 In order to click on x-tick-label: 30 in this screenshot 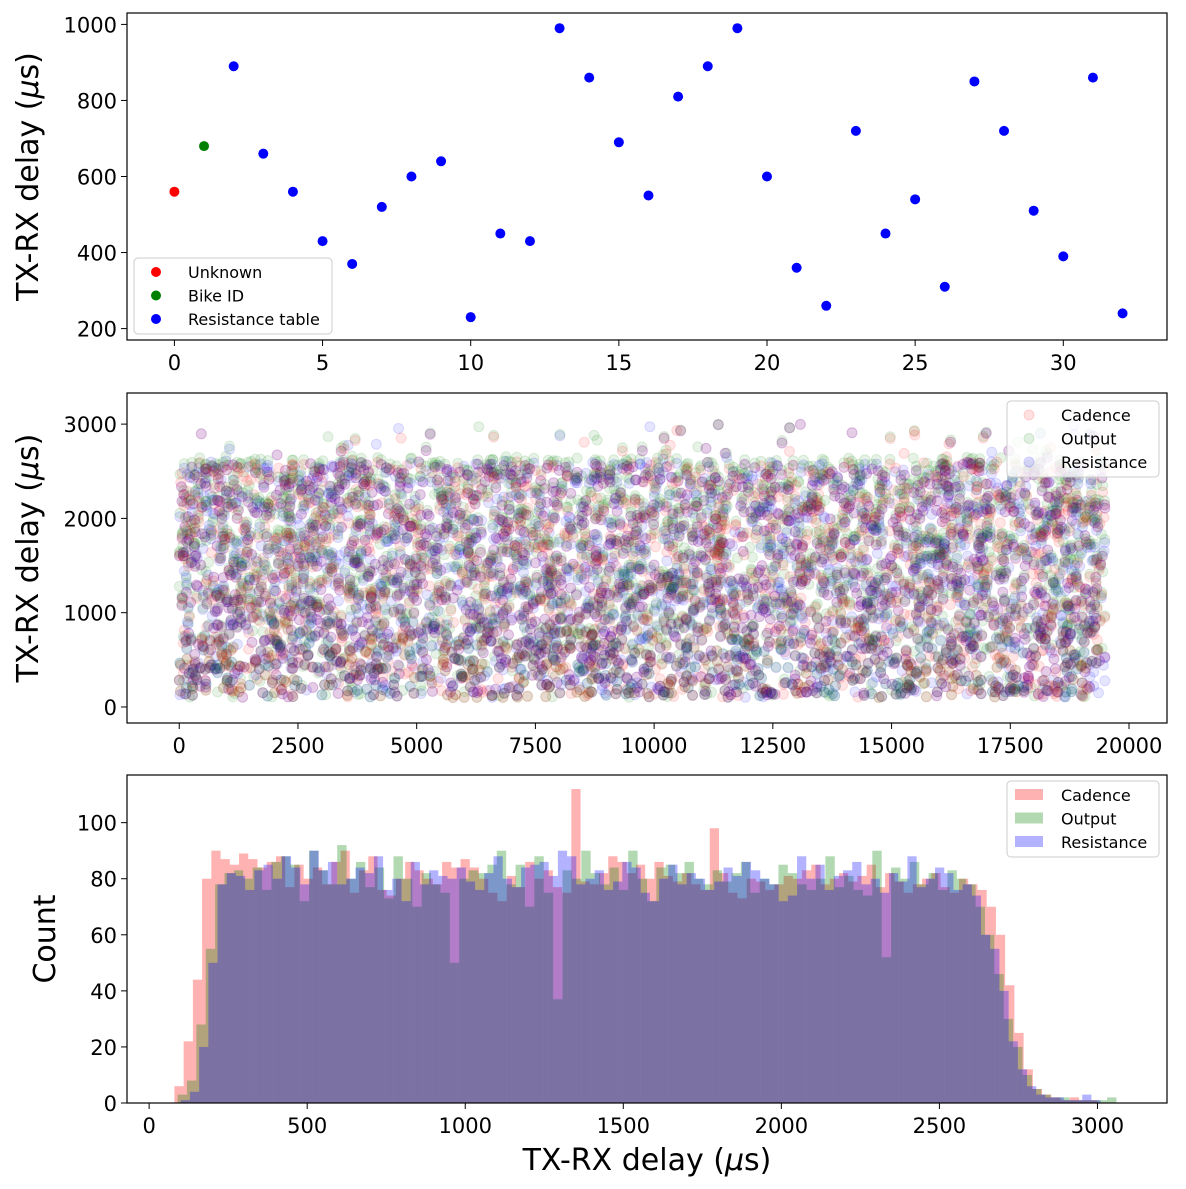, I will do `click(1063, 363)`.